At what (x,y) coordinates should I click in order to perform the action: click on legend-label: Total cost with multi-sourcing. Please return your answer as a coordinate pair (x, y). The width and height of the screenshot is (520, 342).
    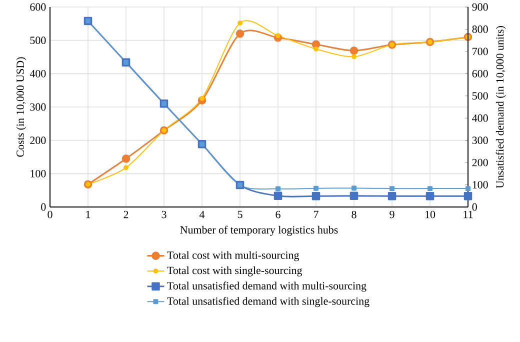
    Looking at the image, I should click on (233, 256).